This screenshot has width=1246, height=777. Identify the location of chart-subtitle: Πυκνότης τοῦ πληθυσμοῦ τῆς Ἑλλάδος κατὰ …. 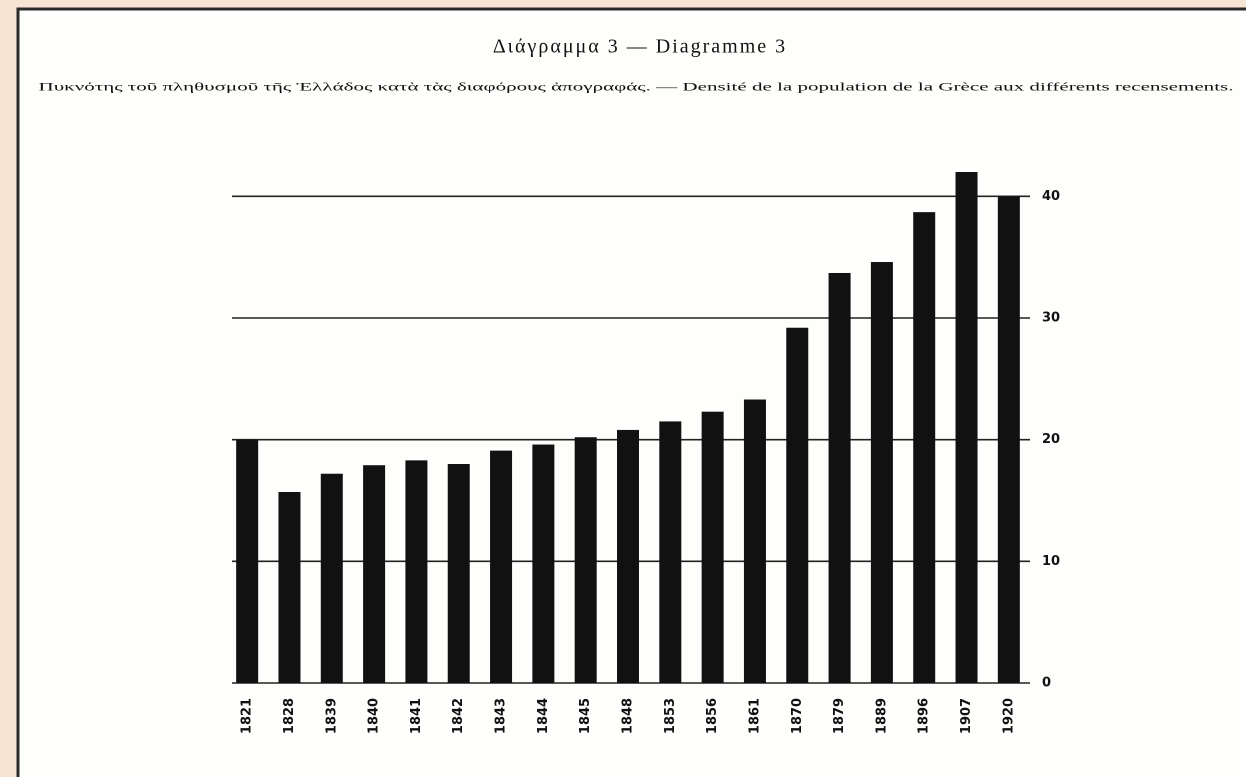
(636, 88).